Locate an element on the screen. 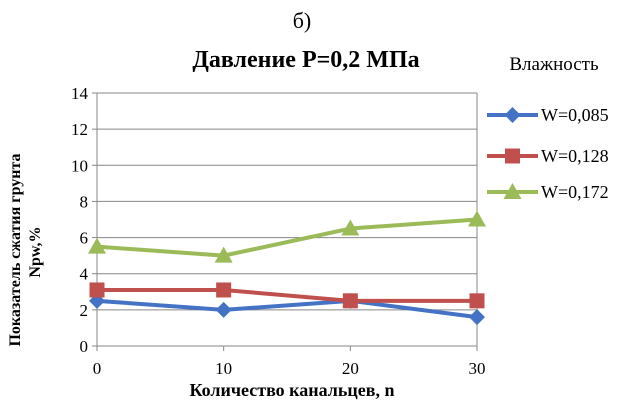 The height and width of the screenshot is (410, 626). y-tick-label: 12 is located at coordinates (79, 129).